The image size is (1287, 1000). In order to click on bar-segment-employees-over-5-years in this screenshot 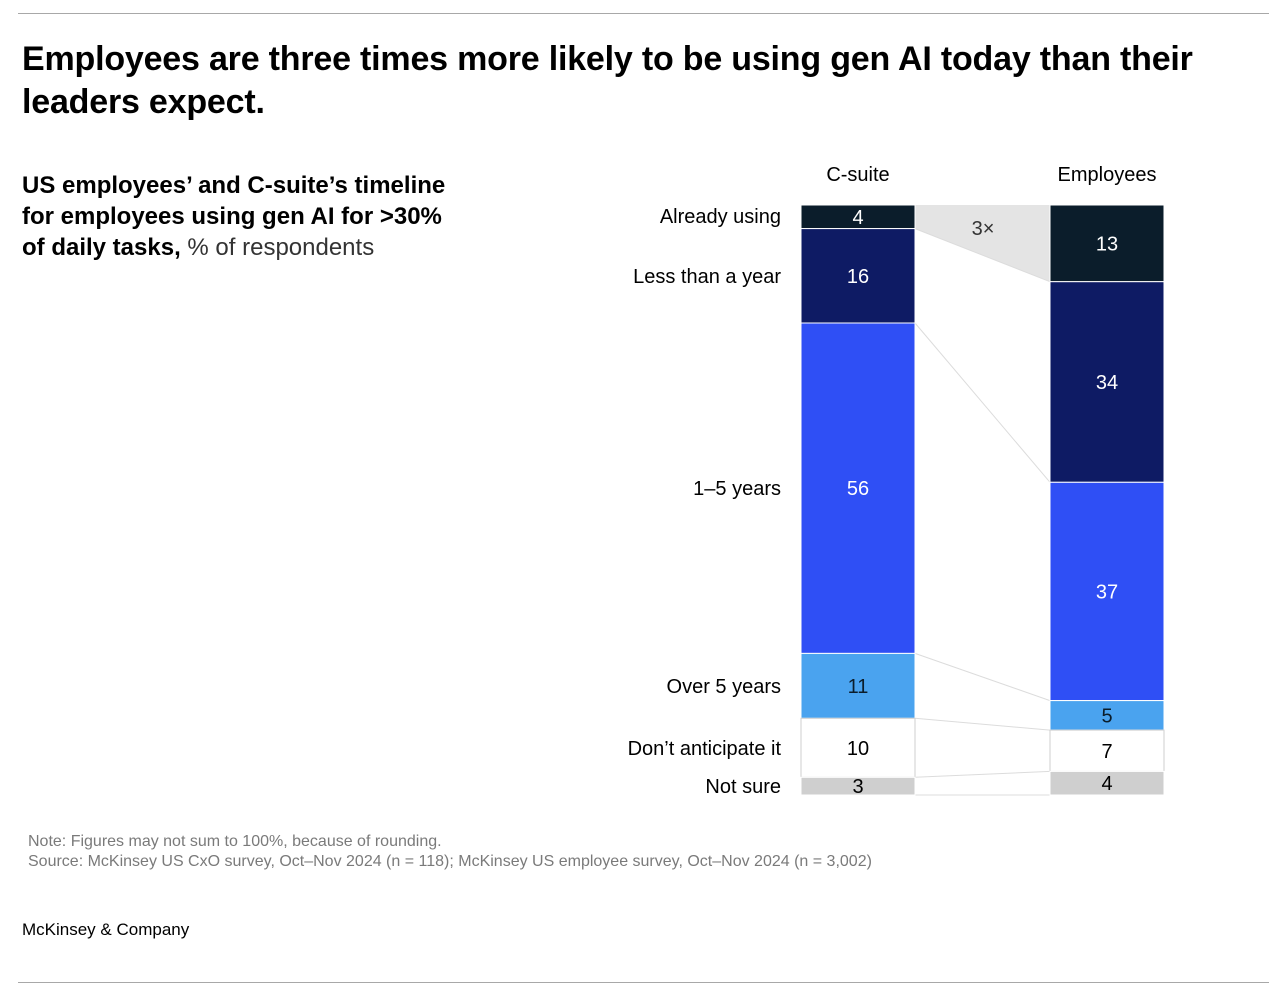, I will do `click(1107, 715)`.